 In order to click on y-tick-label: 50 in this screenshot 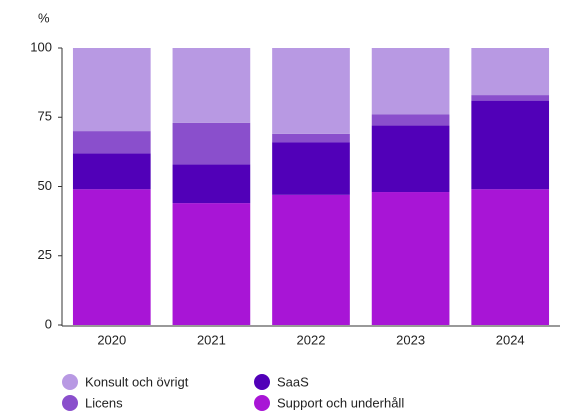, I will do `click(45, 185)`.